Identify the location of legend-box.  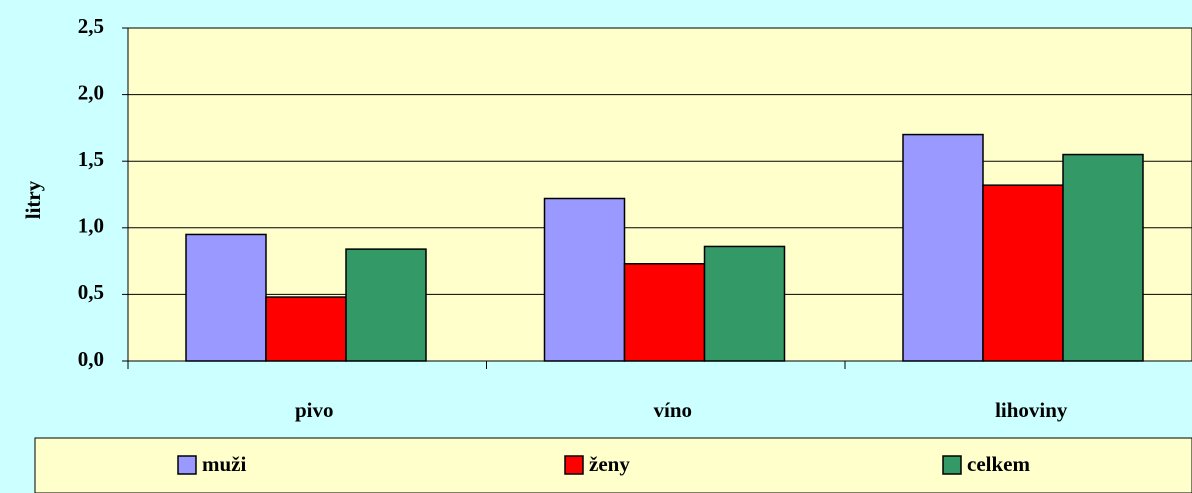
(613, 465).